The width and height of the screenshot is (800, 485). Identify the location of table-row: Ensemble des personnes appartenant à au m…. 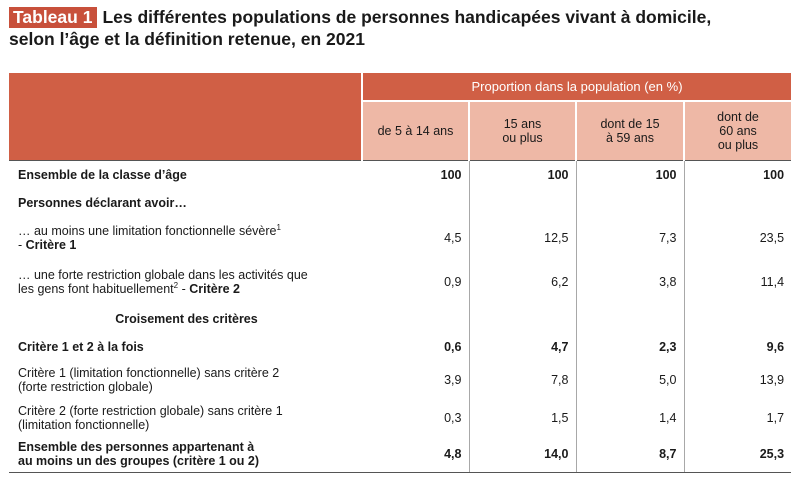
(400, 454).